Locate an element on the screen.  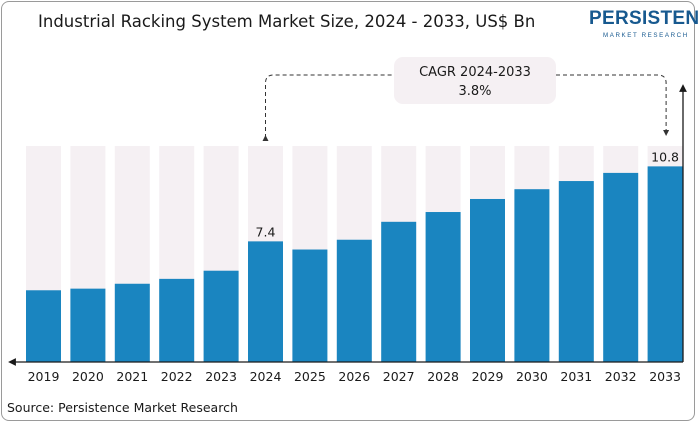
bar-2028 is located at coordinates (443, 287).